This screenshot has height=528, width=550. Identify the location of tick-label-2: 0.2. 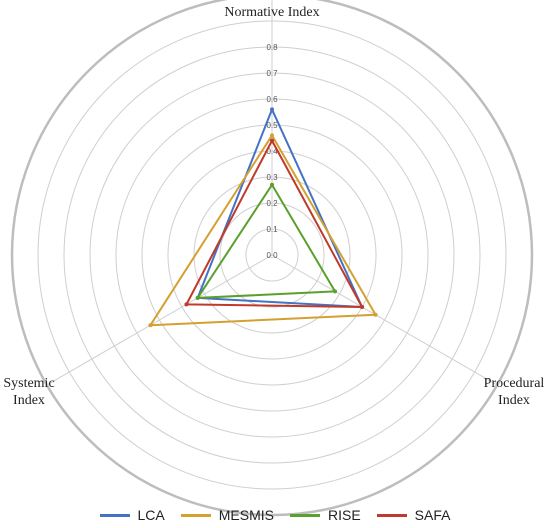
(272, 203).